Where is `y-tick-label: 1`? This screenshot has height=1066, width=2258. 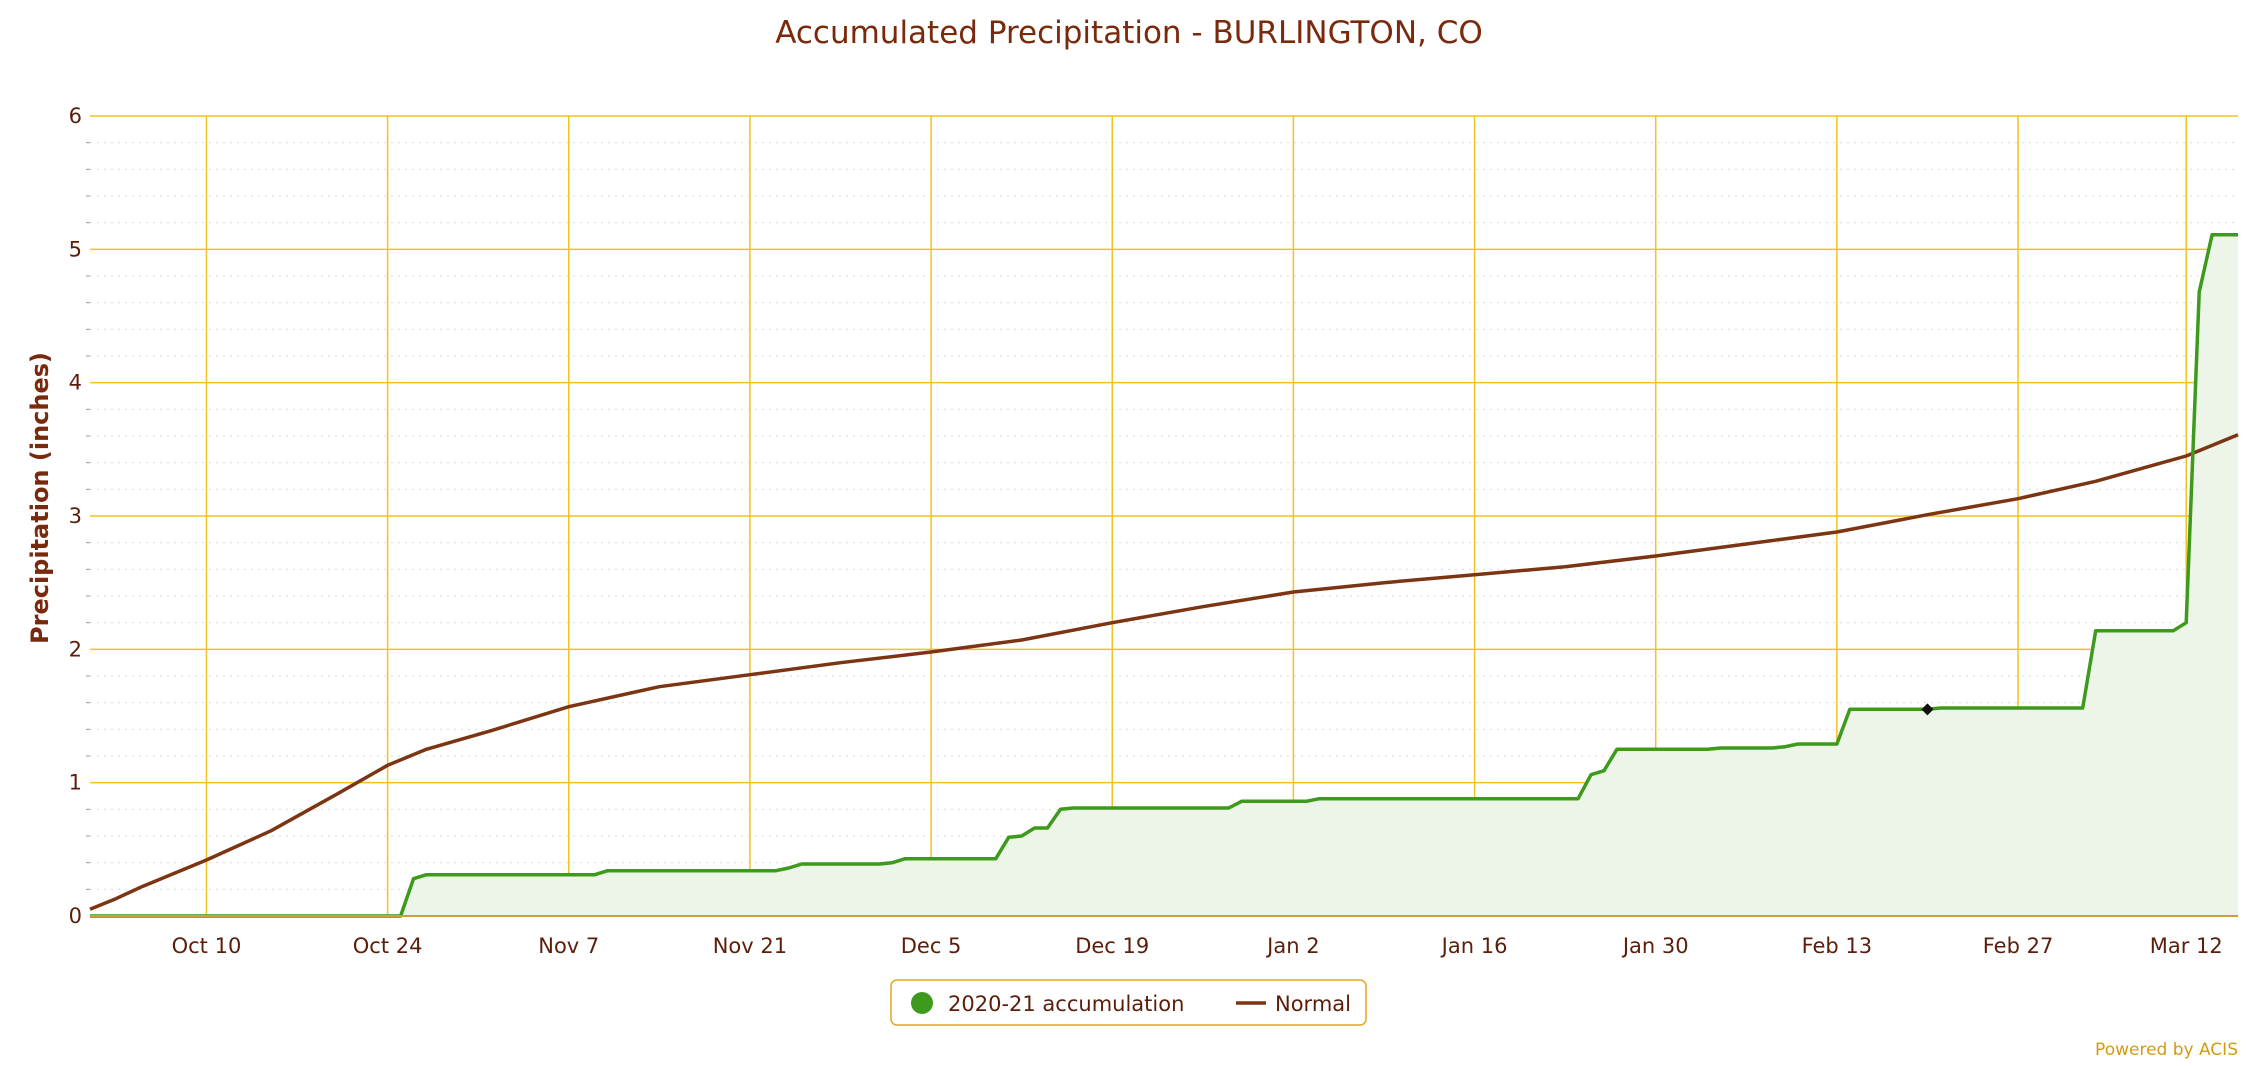
y-tick-label: 1 is located at coordinates (75, 783).